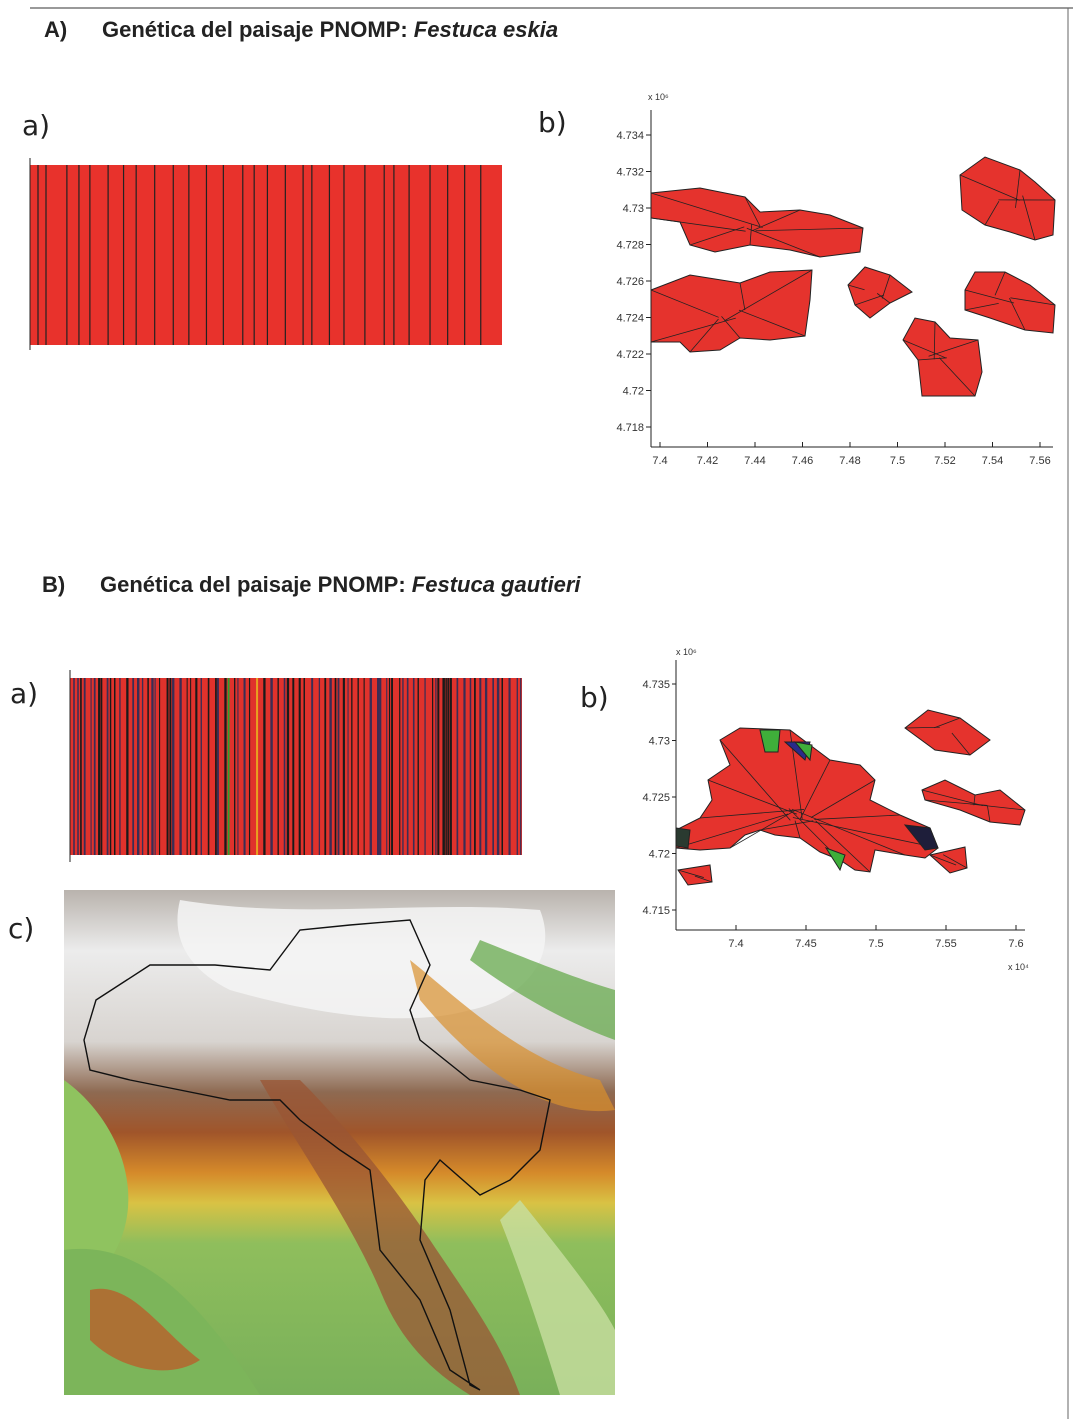 Image resolution: width=1073 pixels, height=1419 pixels. Describe the element at coordinates (630, 136) in the screenshot. I see `y-tick-label: 4.734` at that location.